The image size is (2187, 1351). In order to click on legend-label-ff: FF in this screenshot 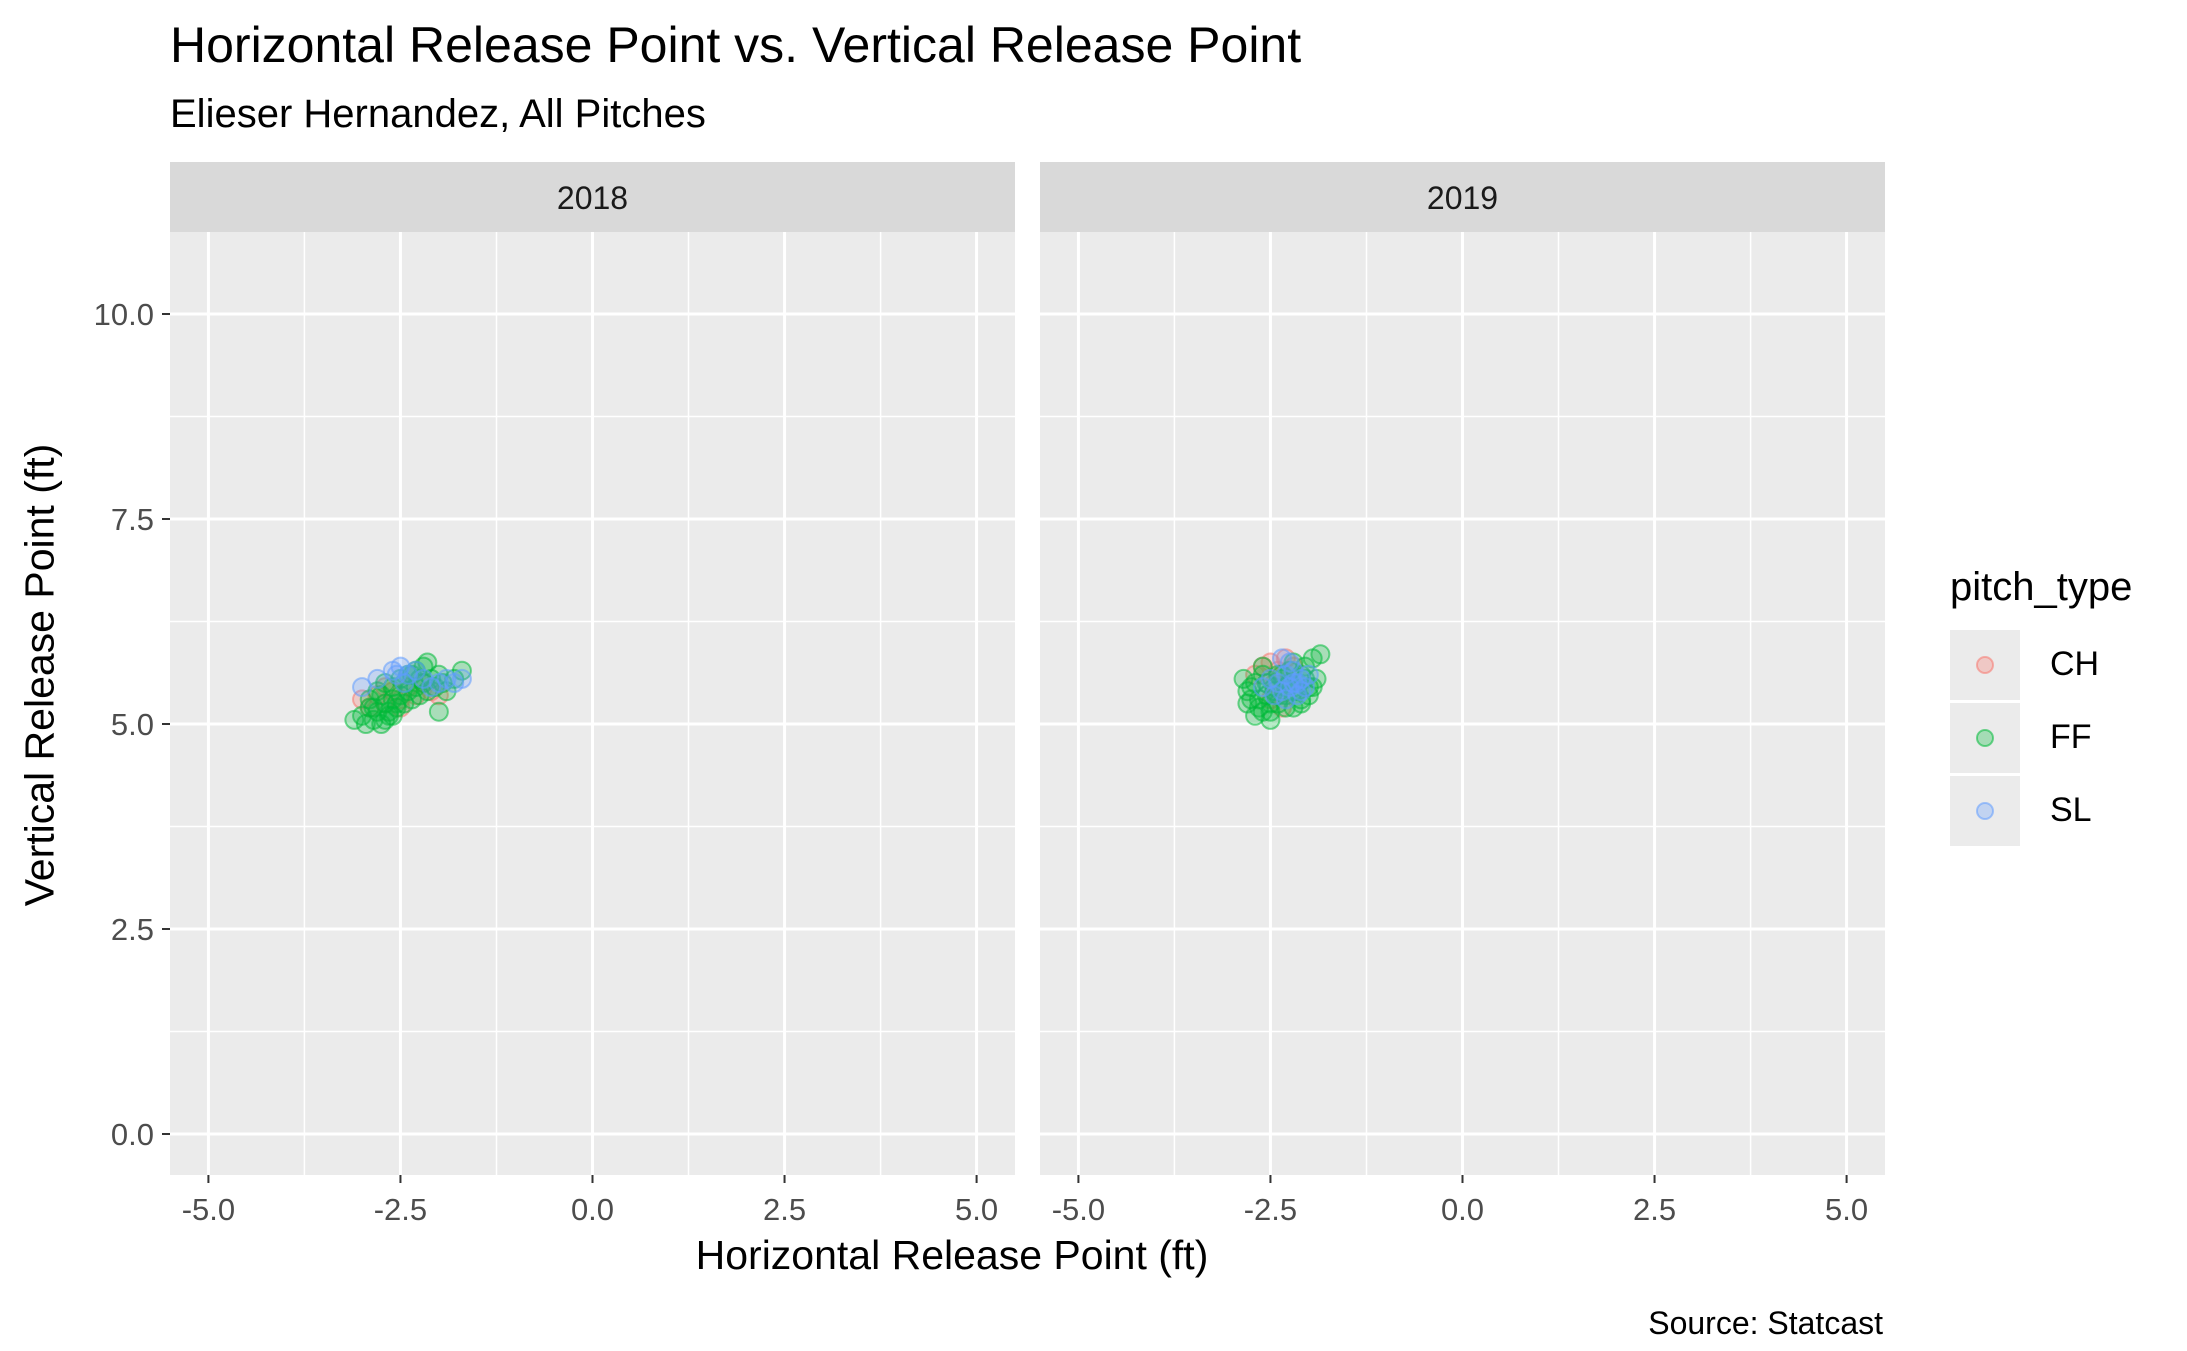, I will do `click(2071, 737)`.